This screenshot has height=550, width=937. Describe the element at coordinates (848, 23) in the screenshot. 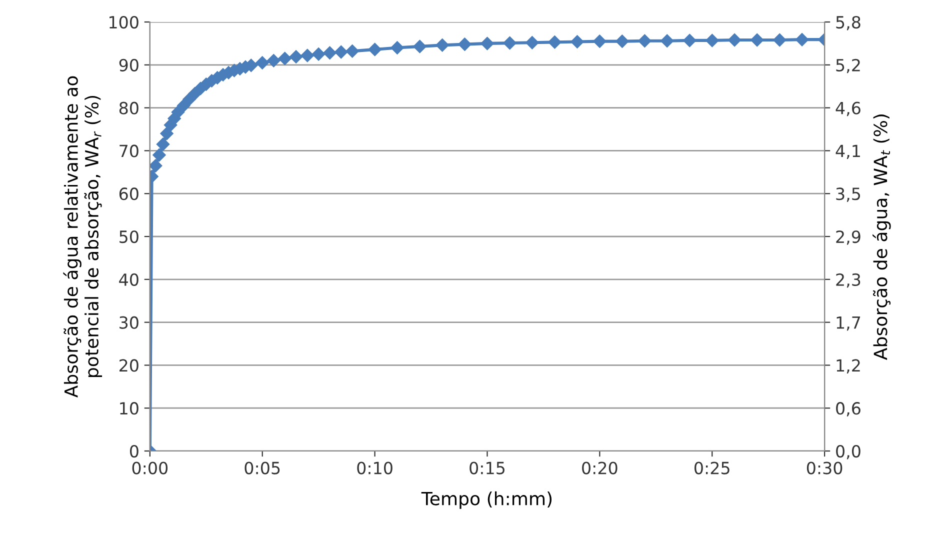

I see `y2-tick-label: 5,8` at that location.